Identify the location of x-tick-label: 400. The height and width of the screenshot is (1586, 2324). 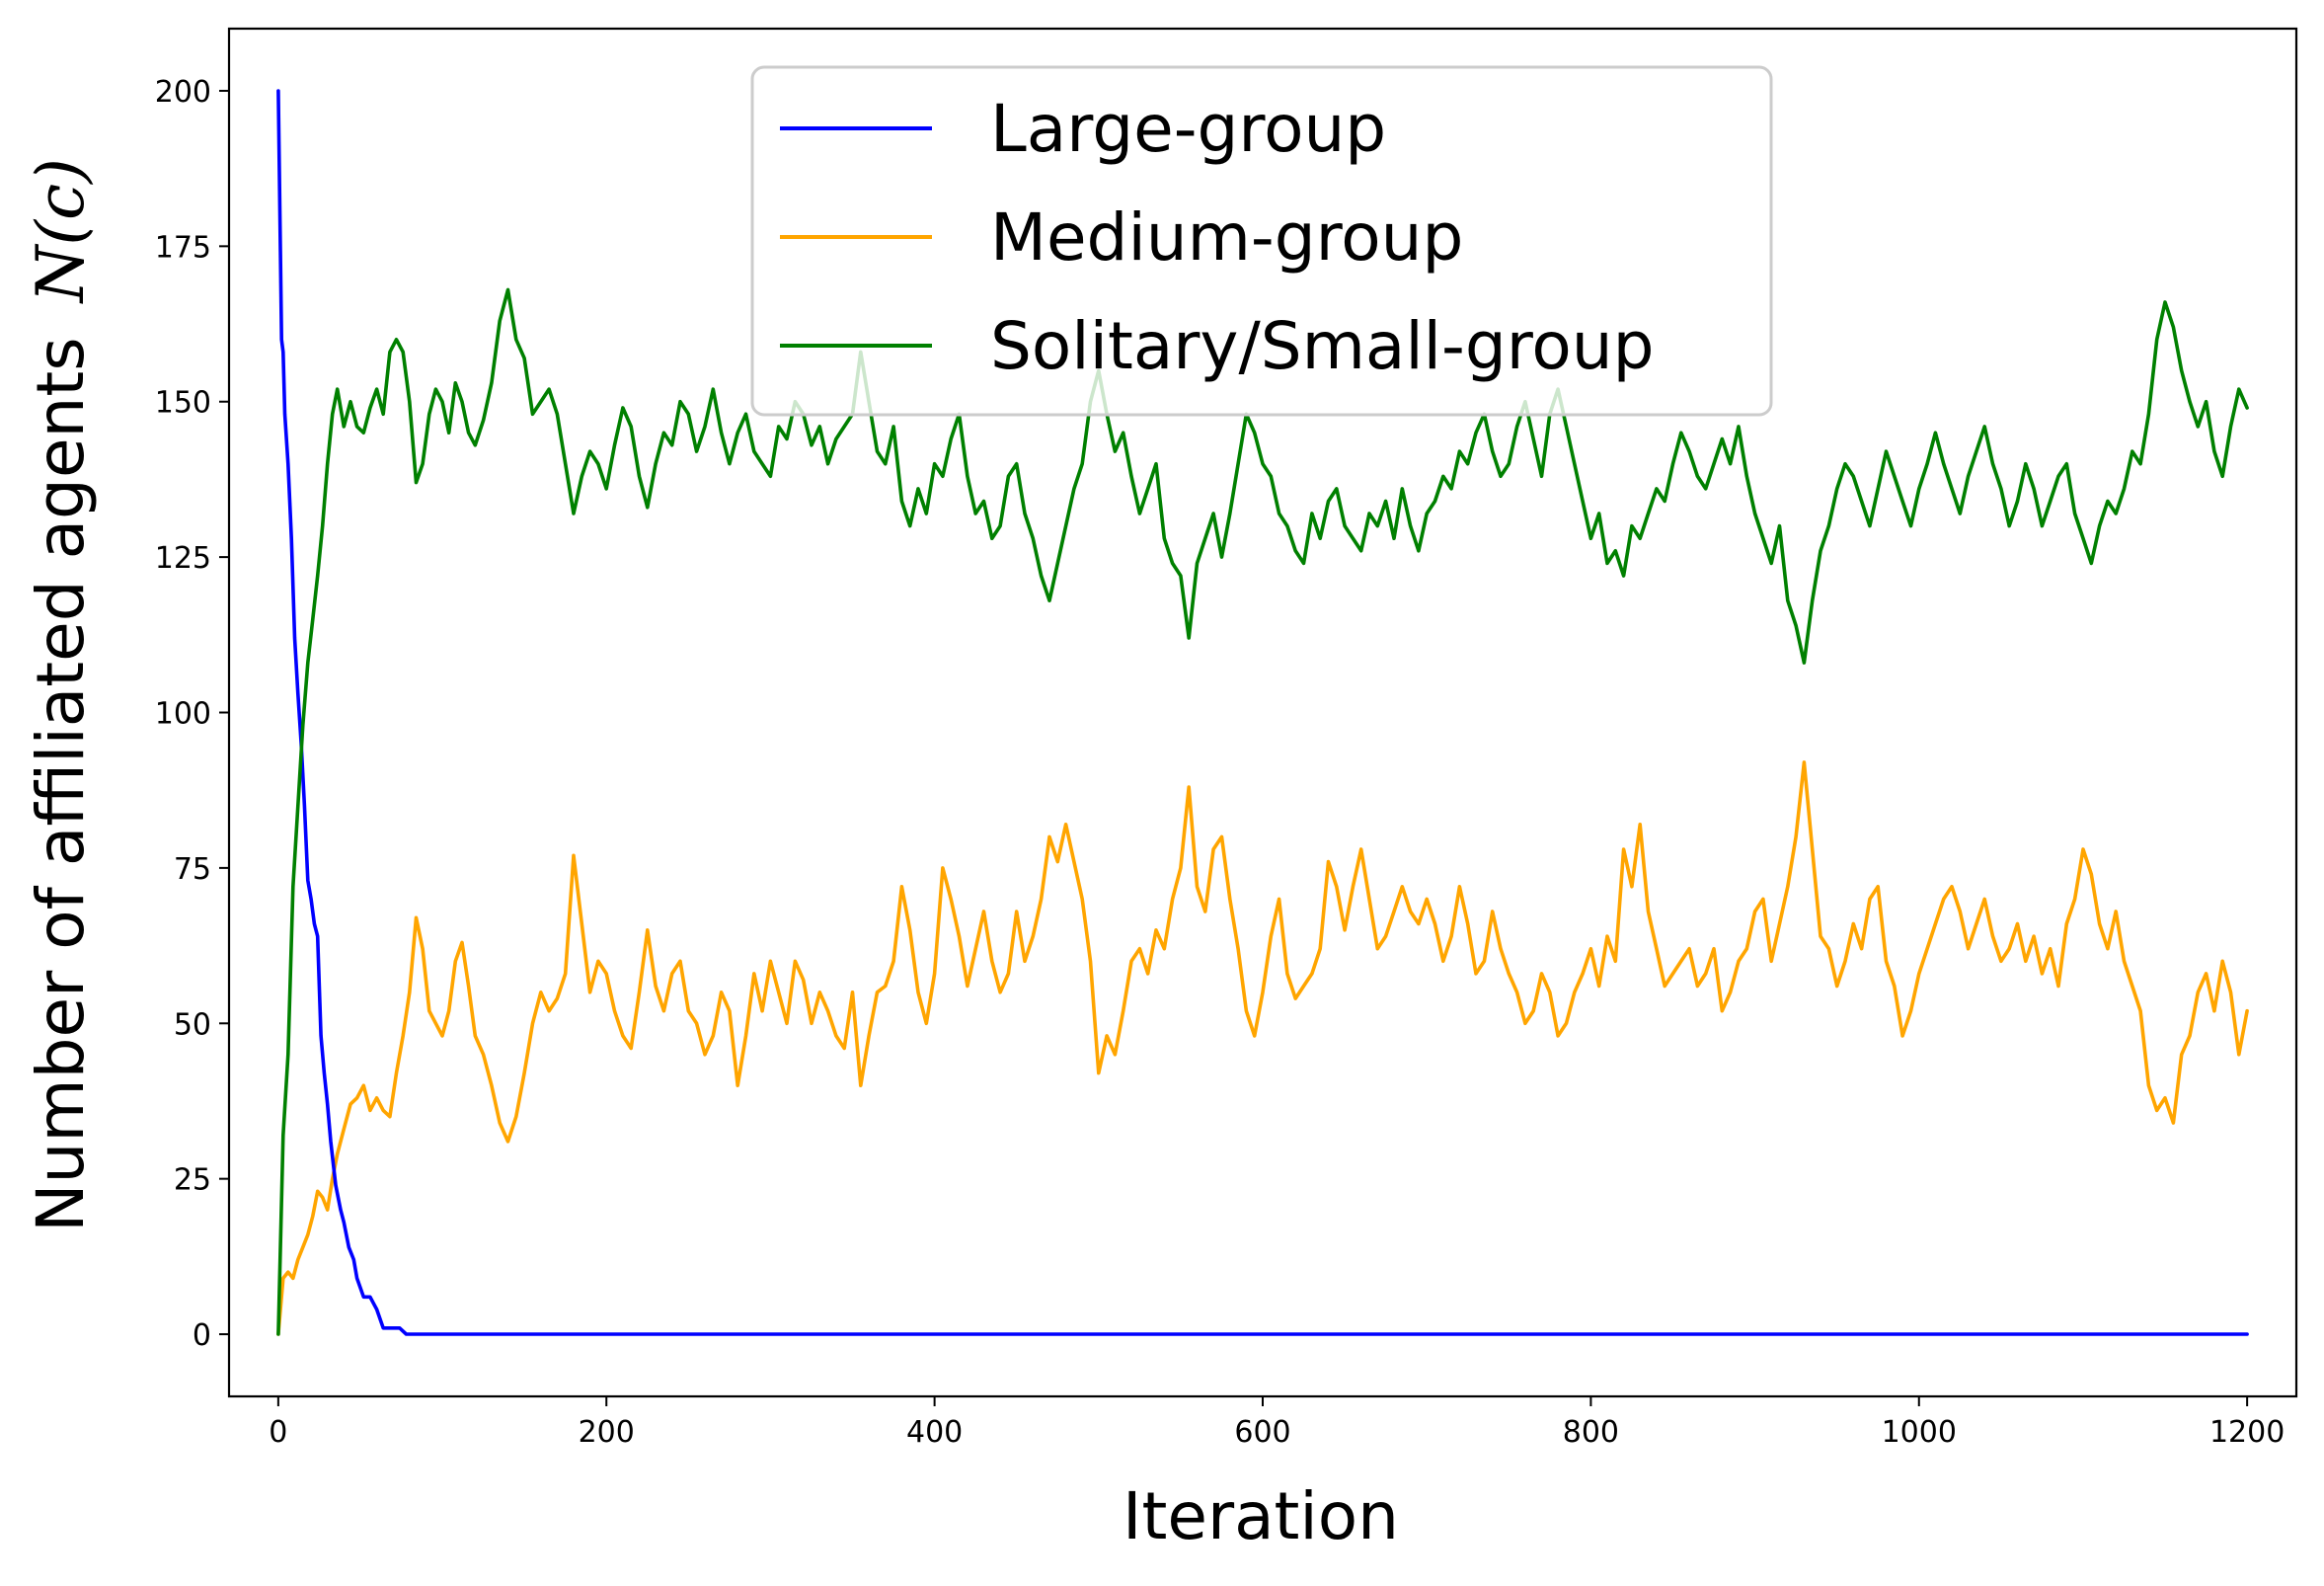
(934, 1432).